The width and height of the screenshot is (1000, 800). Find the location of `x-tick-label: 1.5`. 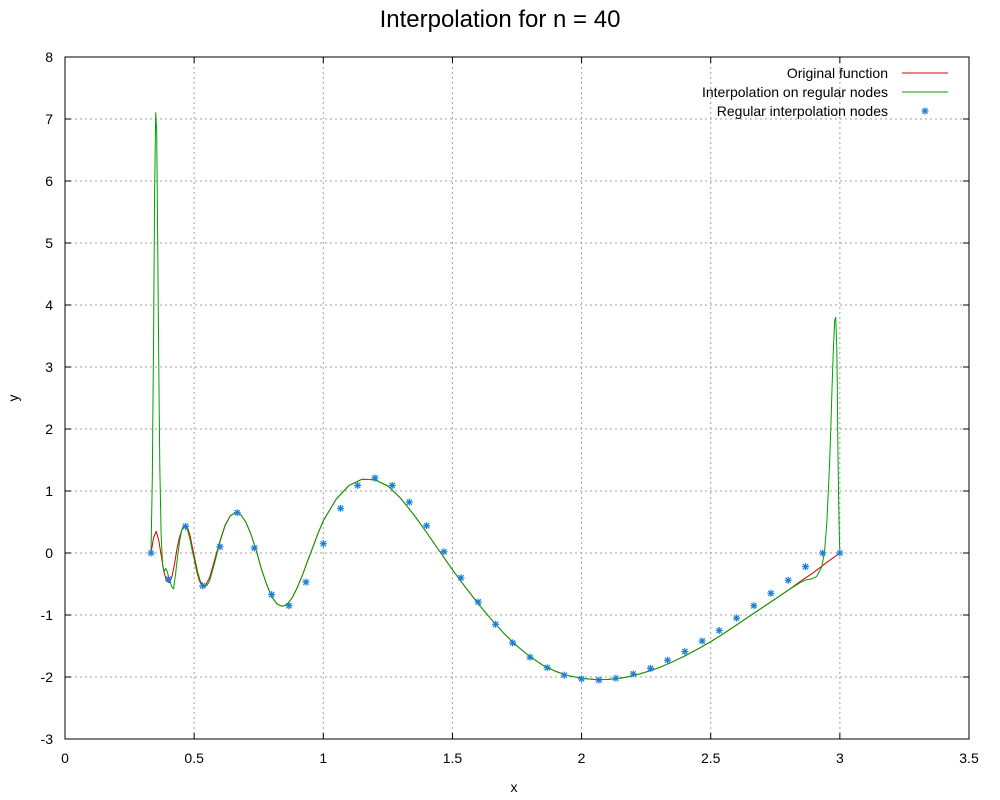

x-tick-label: 1.5 is located at coordinates (453, 758).